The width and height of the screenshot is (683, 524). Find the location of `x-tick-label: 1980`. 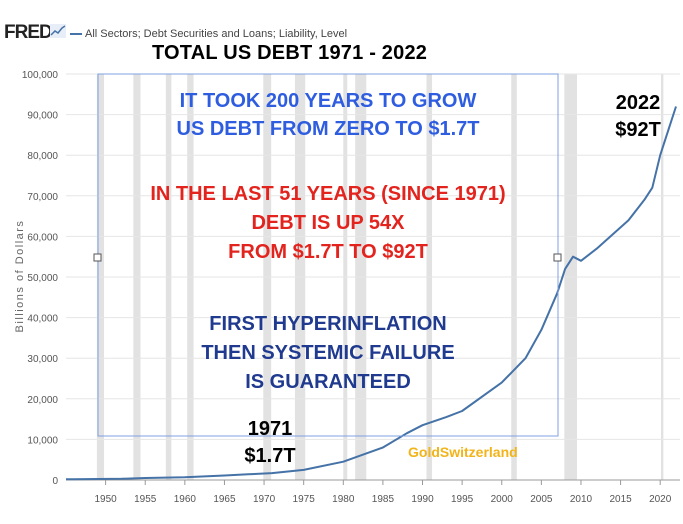

x-tick-label: 1980 is located at coordinates (343, 499).